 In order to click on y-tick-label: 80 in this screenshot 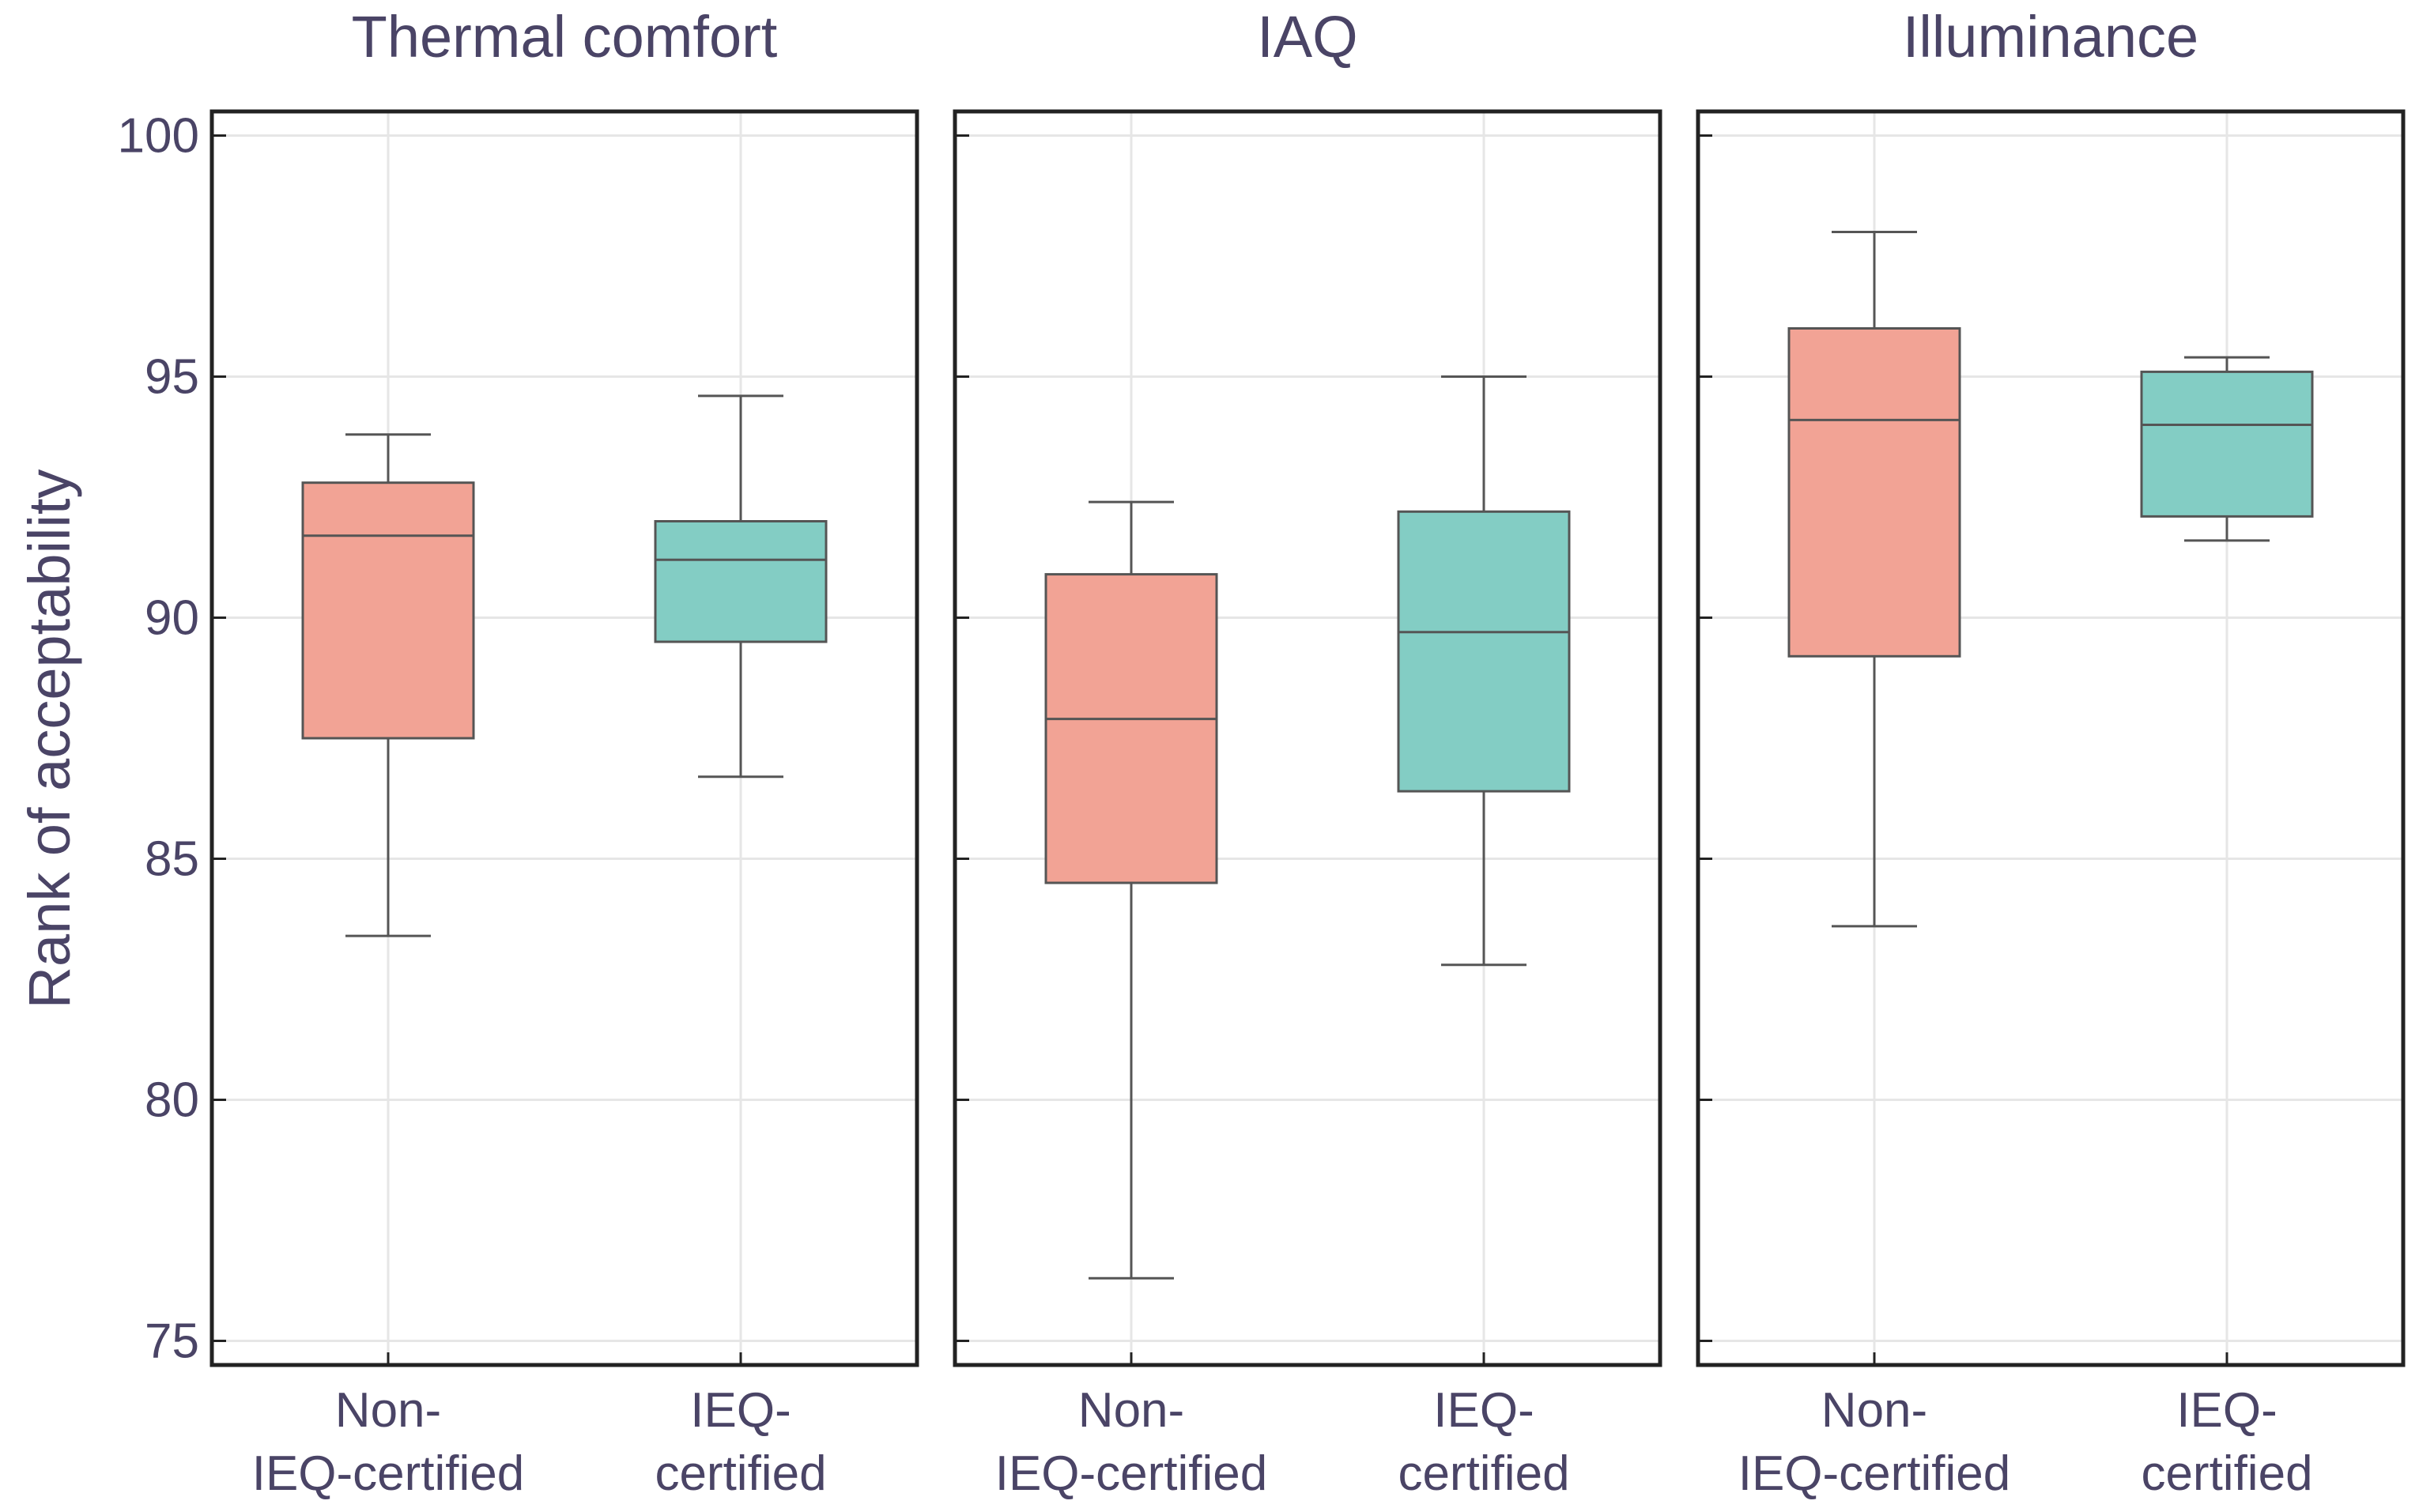, I will do `click(172, 1100)`.